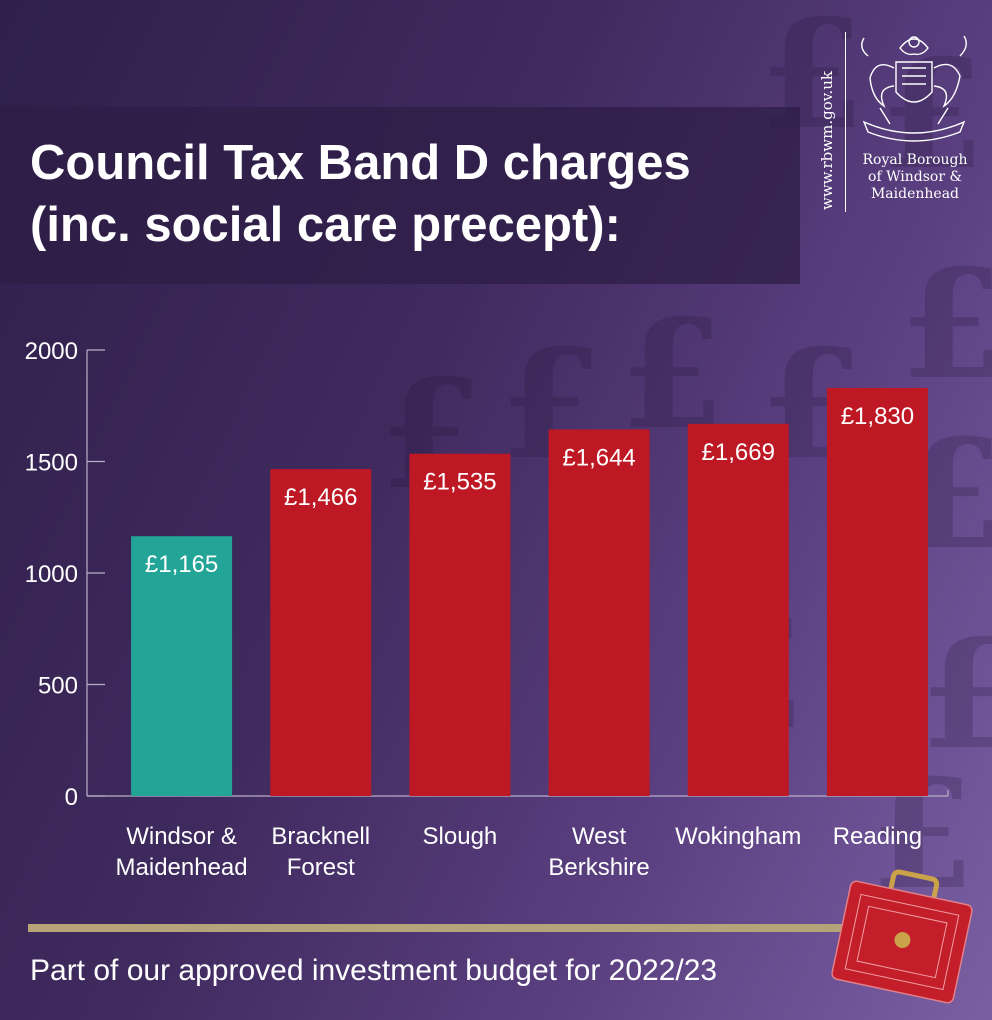 This screenshot has width=992, height=1020. Describe the element at coordinates (71, 797) in the screenshot. I see `y-tick-label: 0` at that location.